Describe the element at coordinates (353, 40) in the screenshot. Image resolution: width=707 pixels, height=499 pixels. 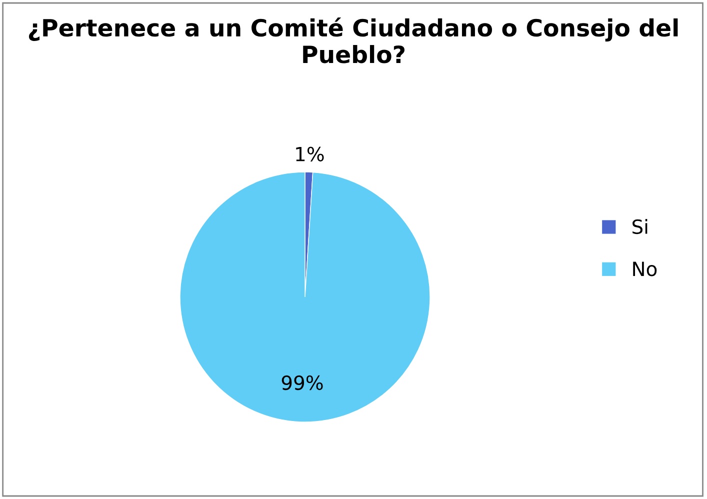
I see `chart-title: ¿Pertenece a un Comité Ciudadano o Consejo del Pueblo?` at that location.